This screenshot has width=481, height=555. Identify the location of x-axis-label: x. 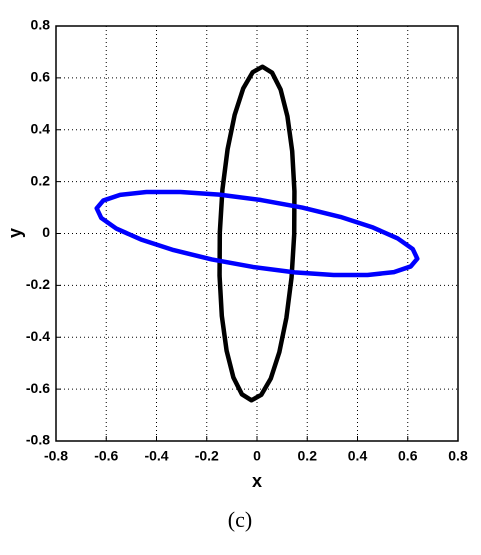
(257, 481).